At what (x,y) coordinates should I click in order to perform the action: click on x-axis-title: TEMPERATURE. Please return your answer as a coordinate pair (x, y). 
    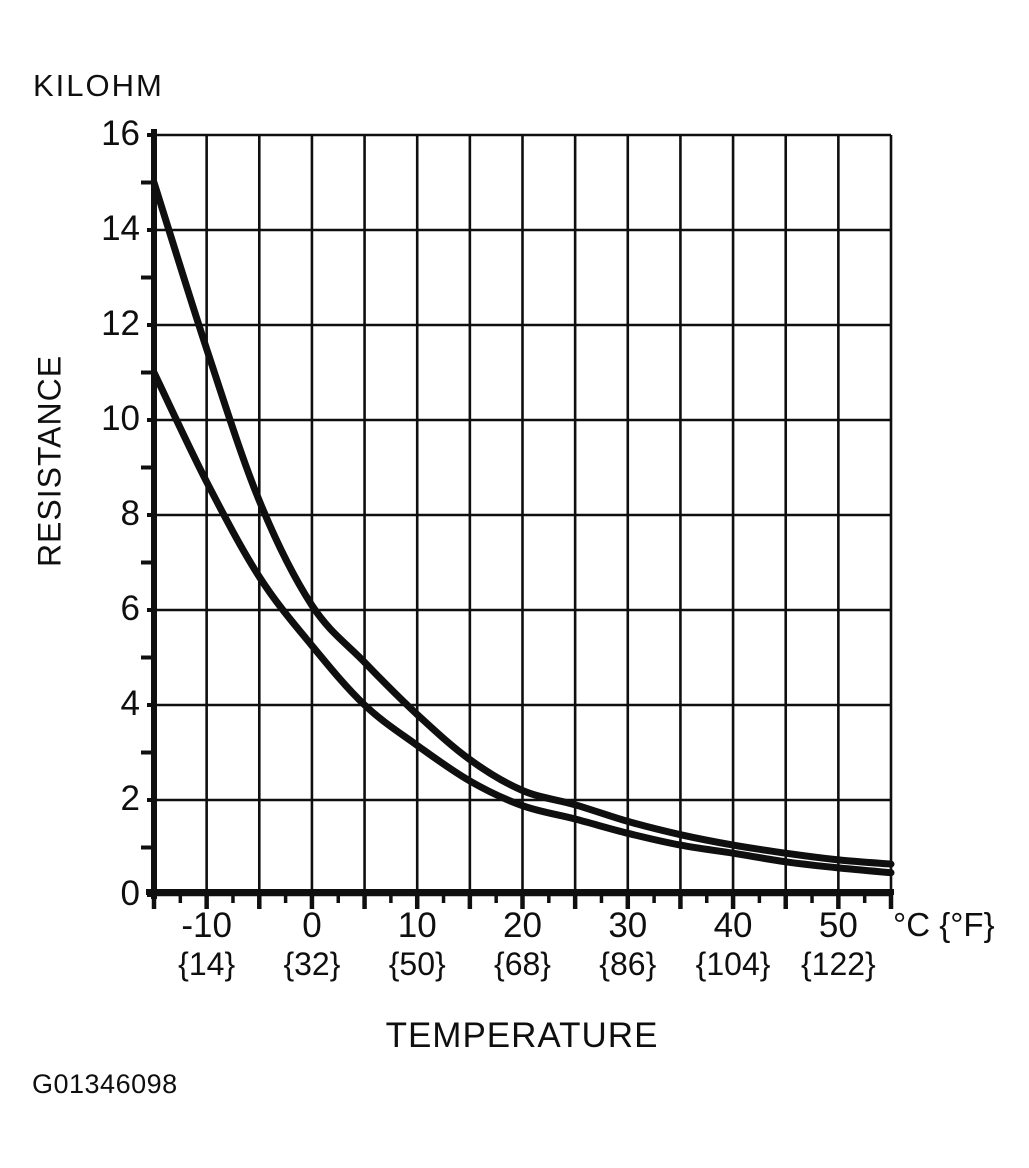
    Looking at the image, I should click on (522, 1035).